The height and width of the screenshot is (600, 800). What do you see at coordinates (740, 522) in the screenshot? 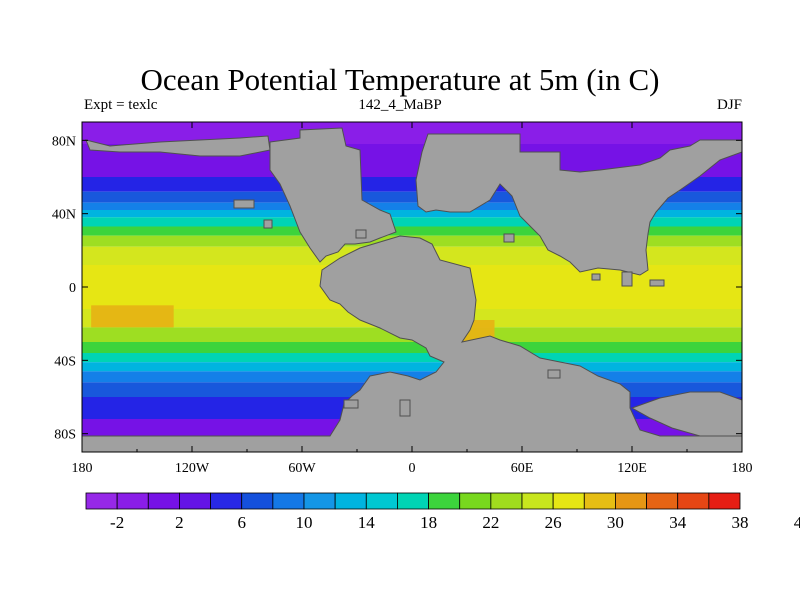
I see `colorbar-tick-label: 38` at bounding box center [740, 522].